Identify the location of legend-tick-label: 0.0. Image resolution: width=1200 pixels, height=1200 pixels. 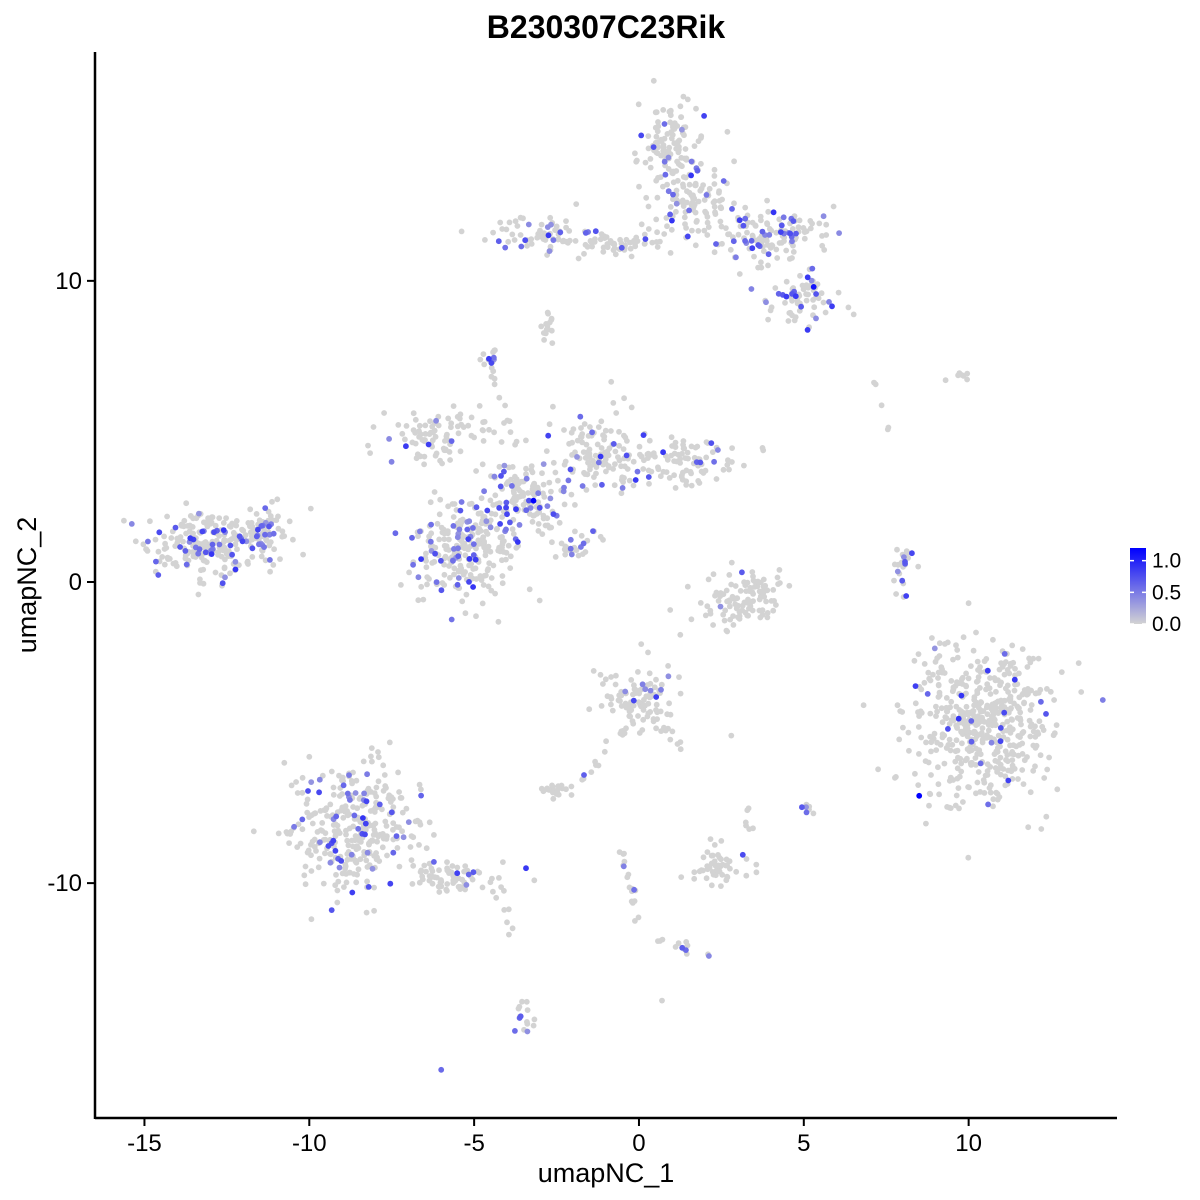
(1166, 624).